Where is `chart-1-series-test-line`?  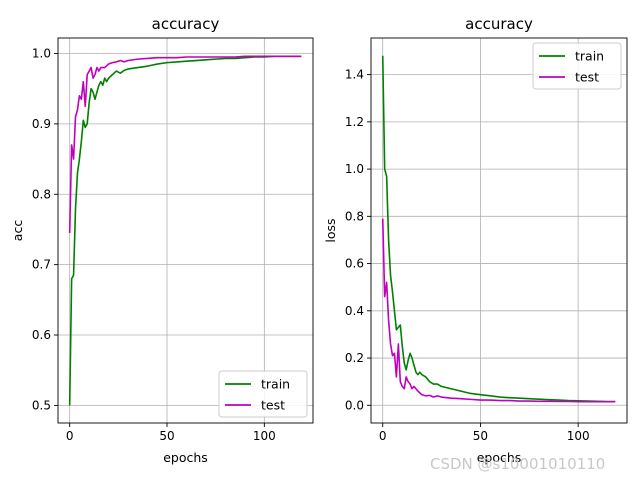 chart-1-series-test-line is located at coordinates (185, 144).